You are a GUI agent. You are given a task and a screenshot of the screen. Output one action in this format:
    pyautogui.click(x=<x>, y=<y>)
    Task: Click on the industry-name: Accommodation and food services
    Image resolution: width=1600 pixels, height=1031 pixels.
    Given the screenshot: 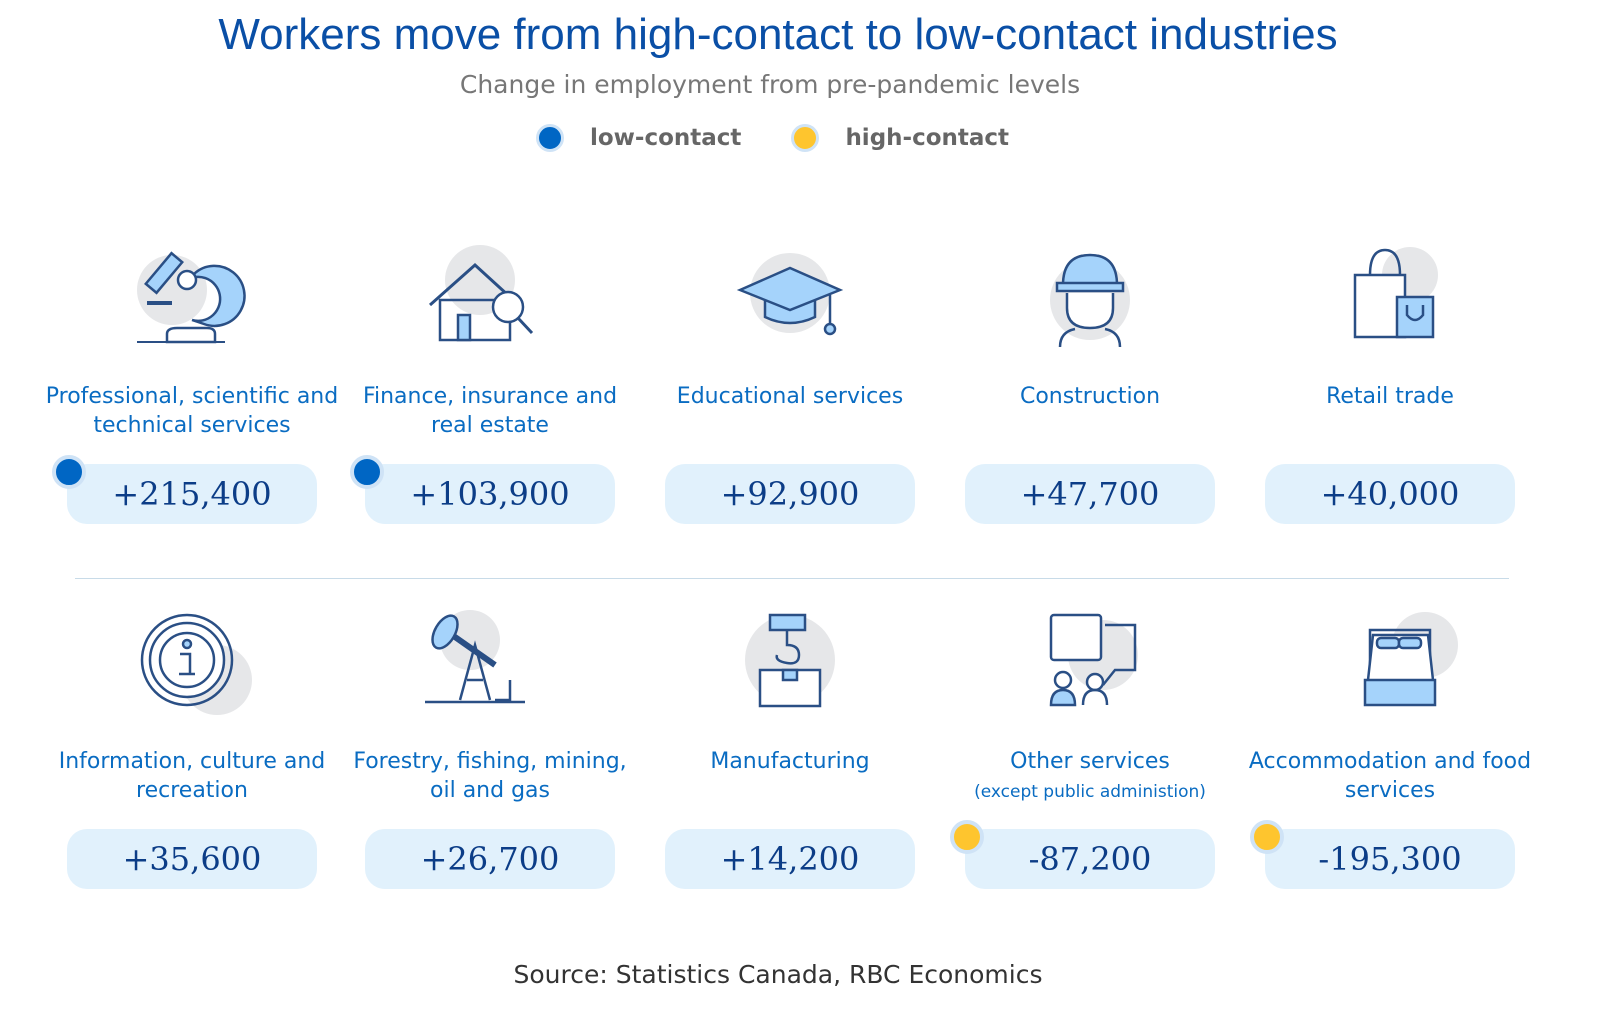 What is the action you would take?
    pyautogui.click(x=1390, y=776)
    